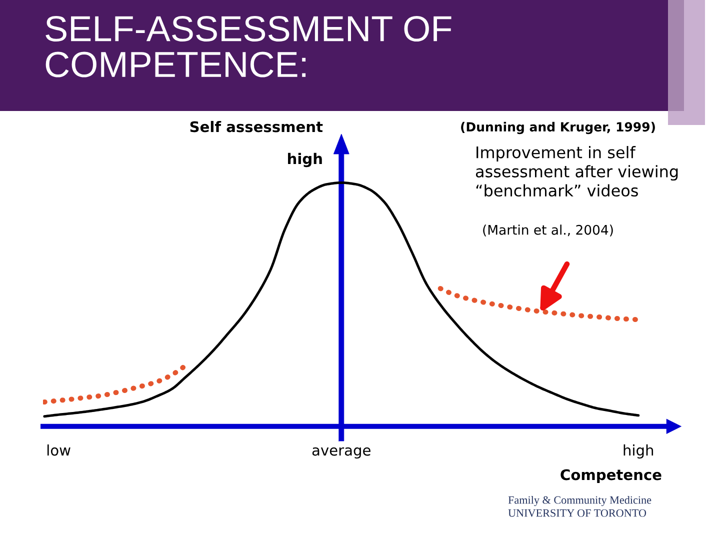 This screenshot has width=720, height=540. Describe the element at coordinates (548, 230) in the screenshot. I see `annotation: (Martin et al., 2004)` at that location.